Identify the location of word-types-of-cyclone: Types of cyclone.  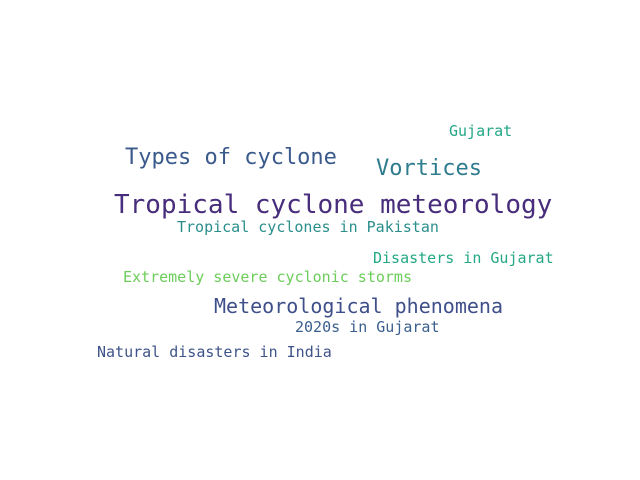
(231, 157).